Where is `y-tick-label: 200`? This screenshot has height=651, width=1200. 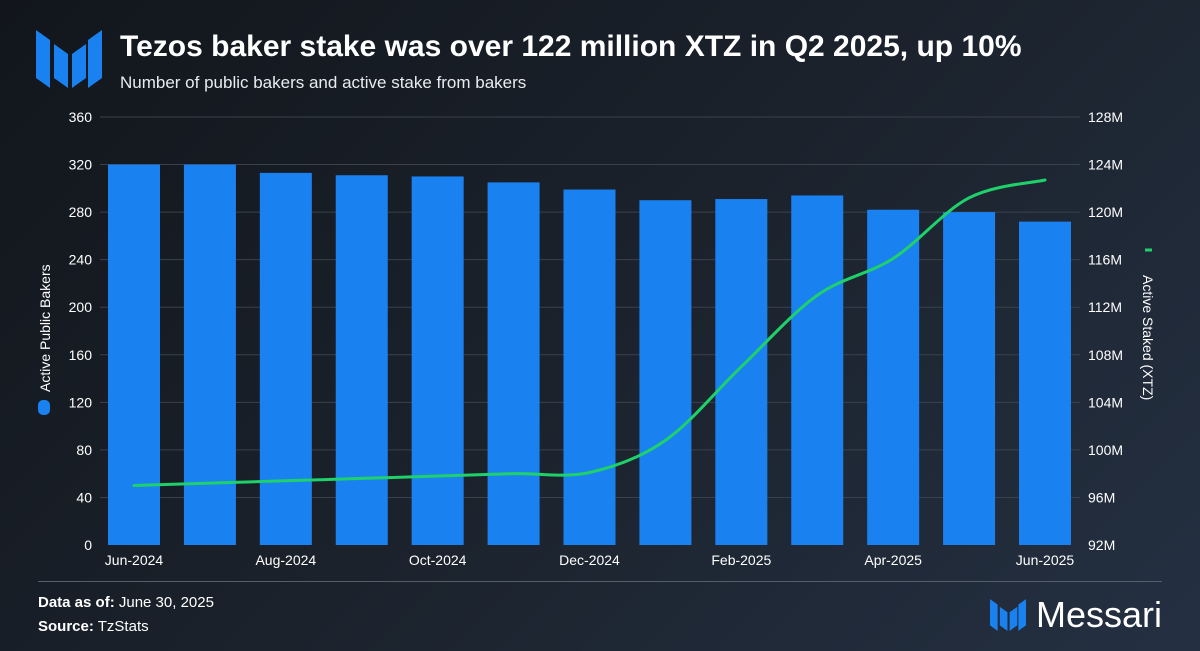 y-tick-label: 200 is located at coordinates (81, 307).